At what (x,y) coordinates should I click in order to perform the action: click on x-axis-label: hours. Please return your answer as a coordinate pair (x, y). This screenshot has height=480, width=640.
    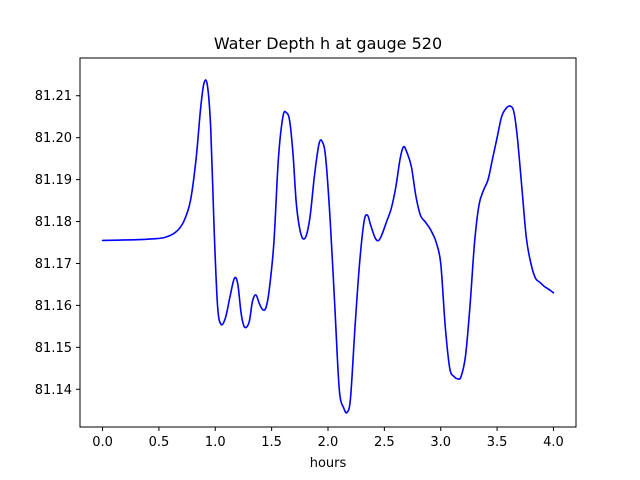
    Looking at the image, I should click on (328, 463).